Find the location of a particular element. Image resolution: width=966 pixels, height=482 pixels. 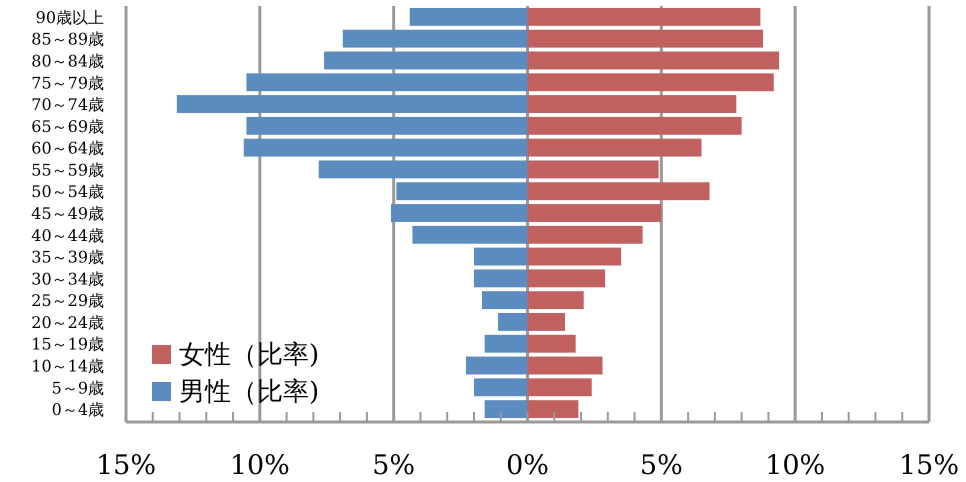

y-tick-label: 55～59歳 is located at coordinates (67, 170).